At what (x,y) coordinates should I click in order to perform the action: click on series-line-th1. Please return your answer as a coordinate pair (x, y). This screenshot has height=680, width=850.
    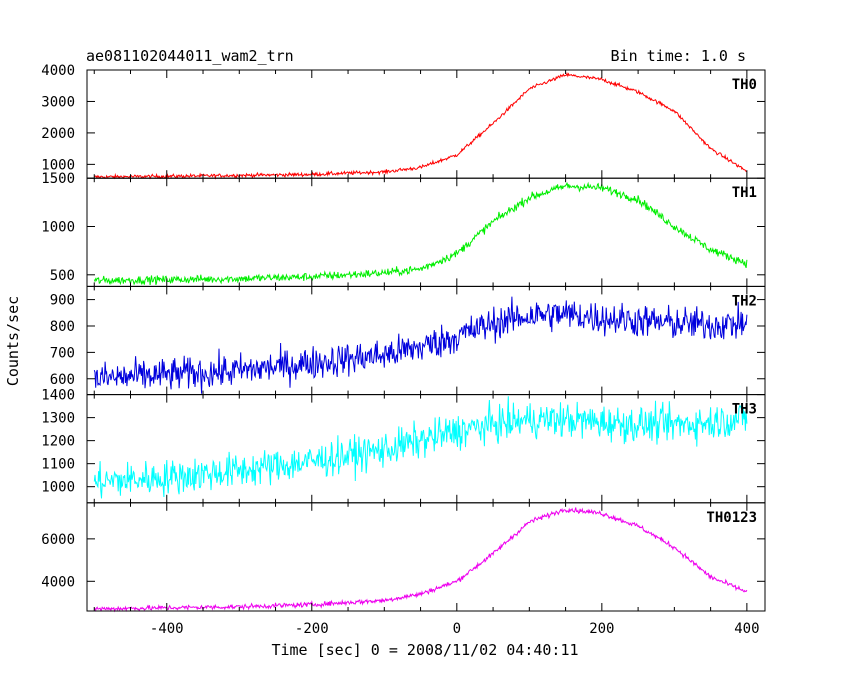
    Looking at the image, I should click on (420, 233).